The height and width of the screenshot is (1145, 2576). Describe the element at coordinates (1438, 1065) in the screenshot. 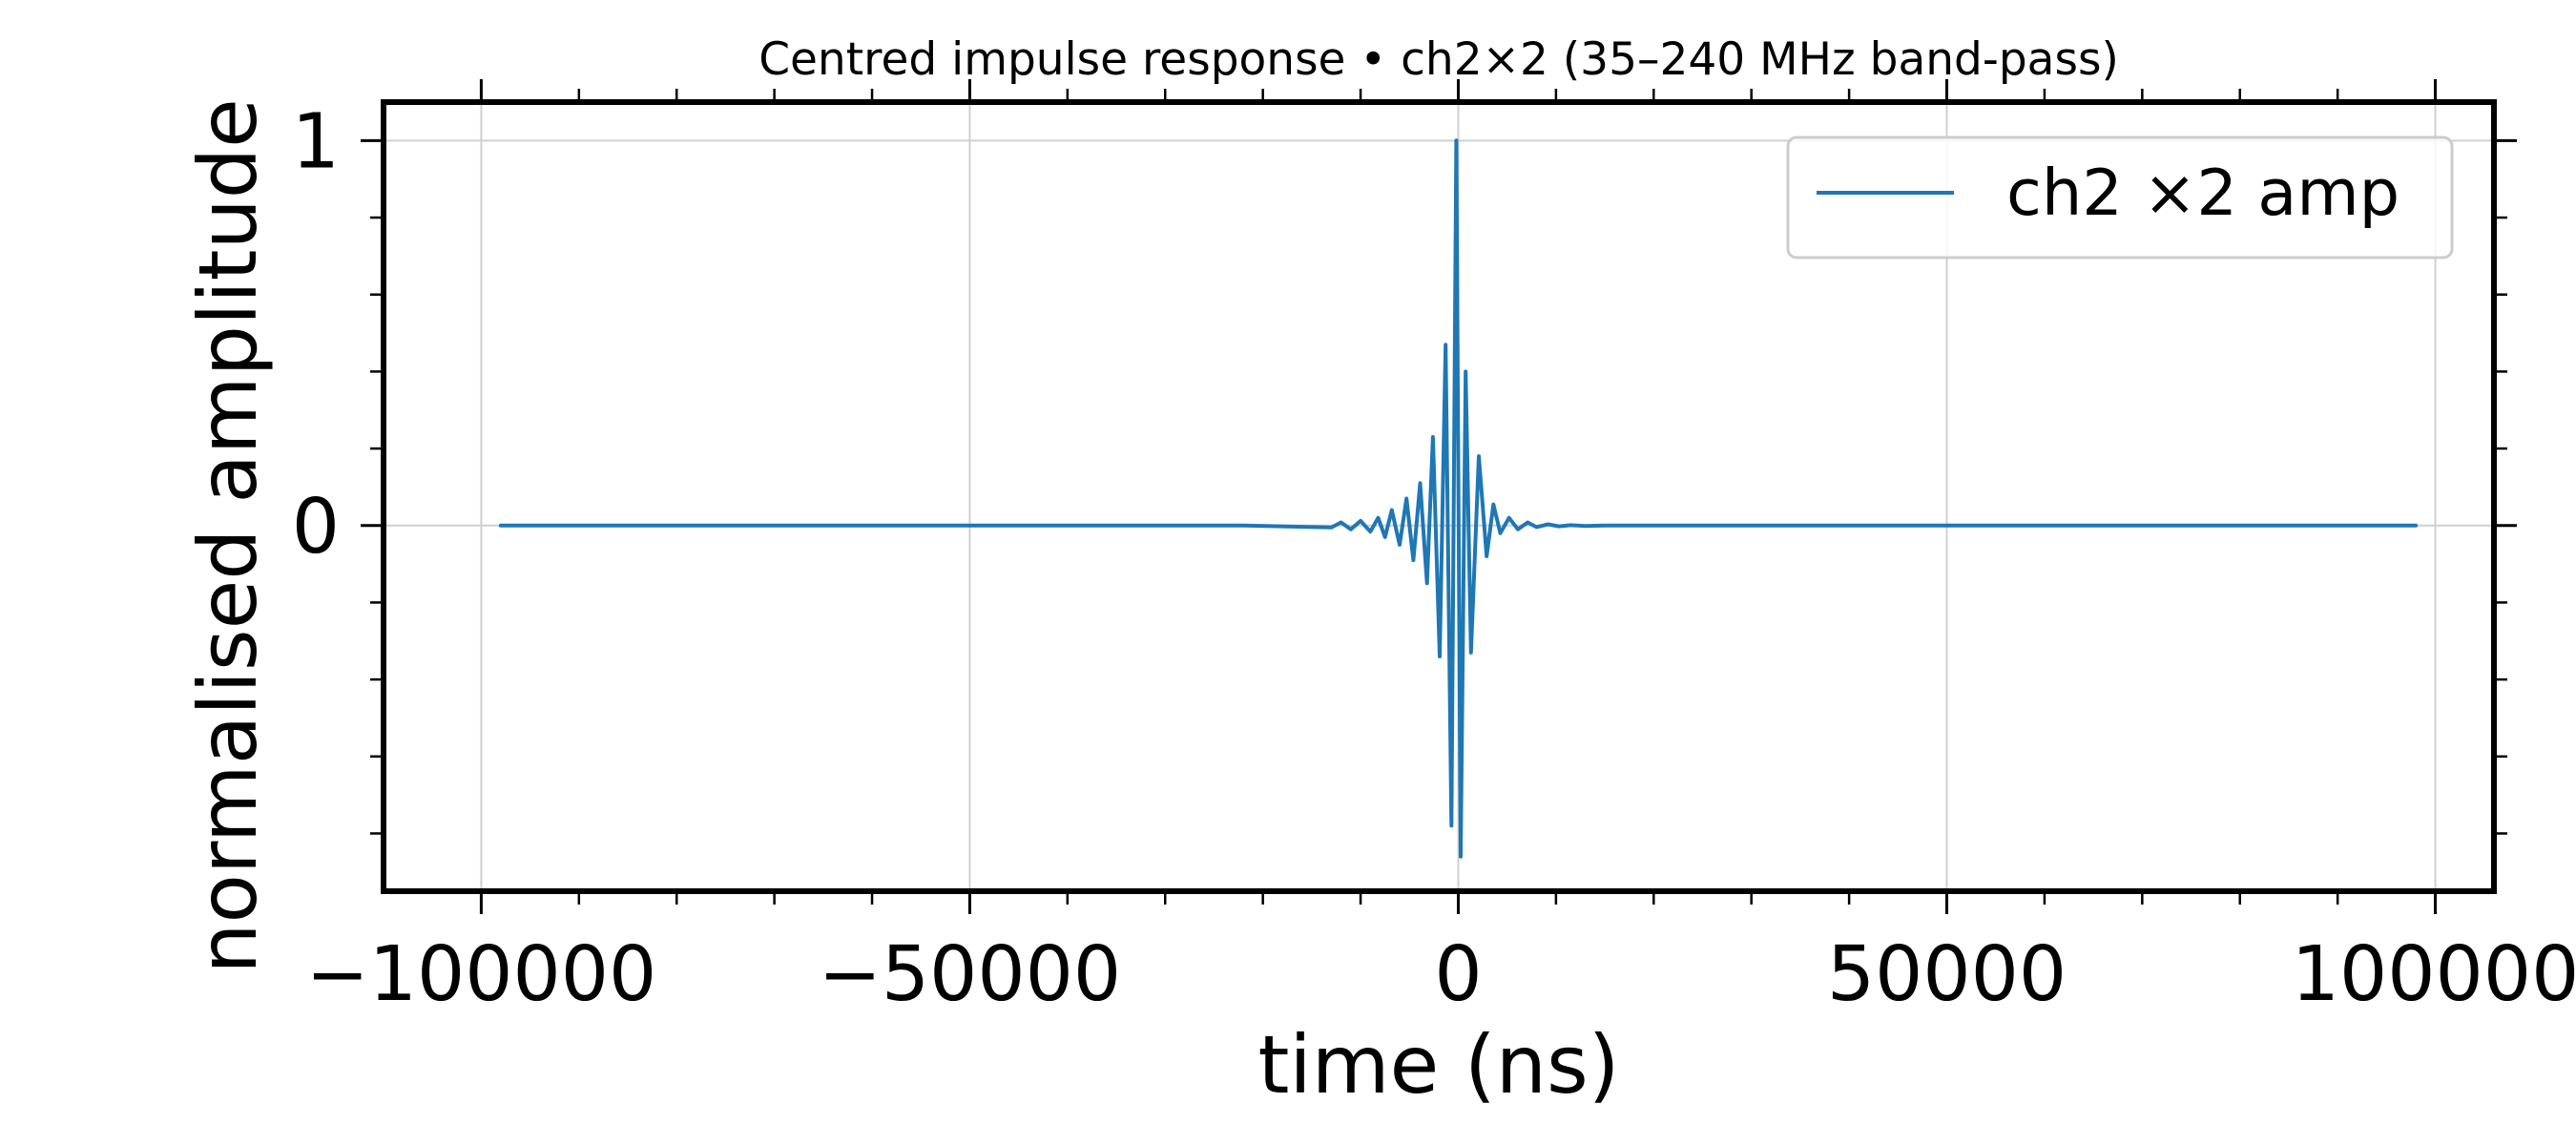

I see `x-axis-label: time (ns)` at that location.